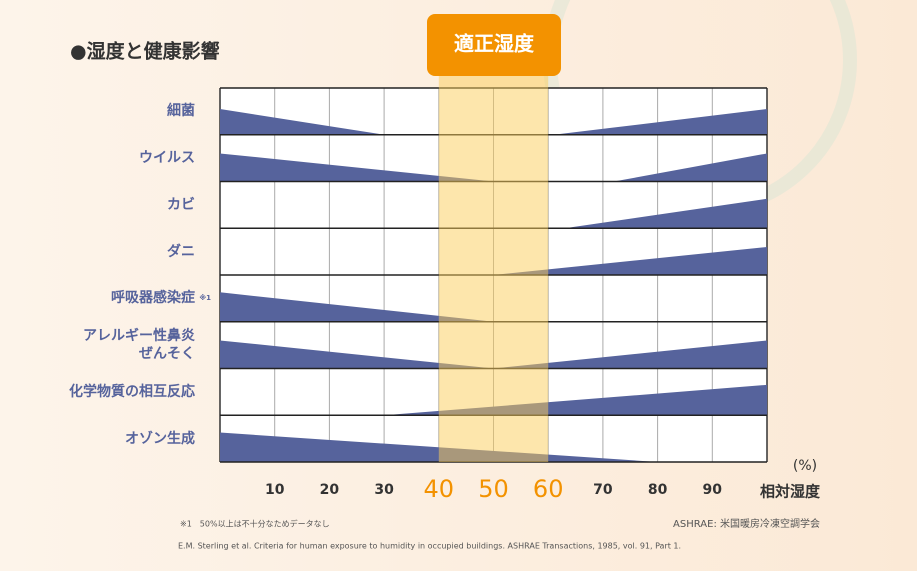 This screenshot has width=917, height=571. I want to click on x-tick-label: 30, so click(384, 490).